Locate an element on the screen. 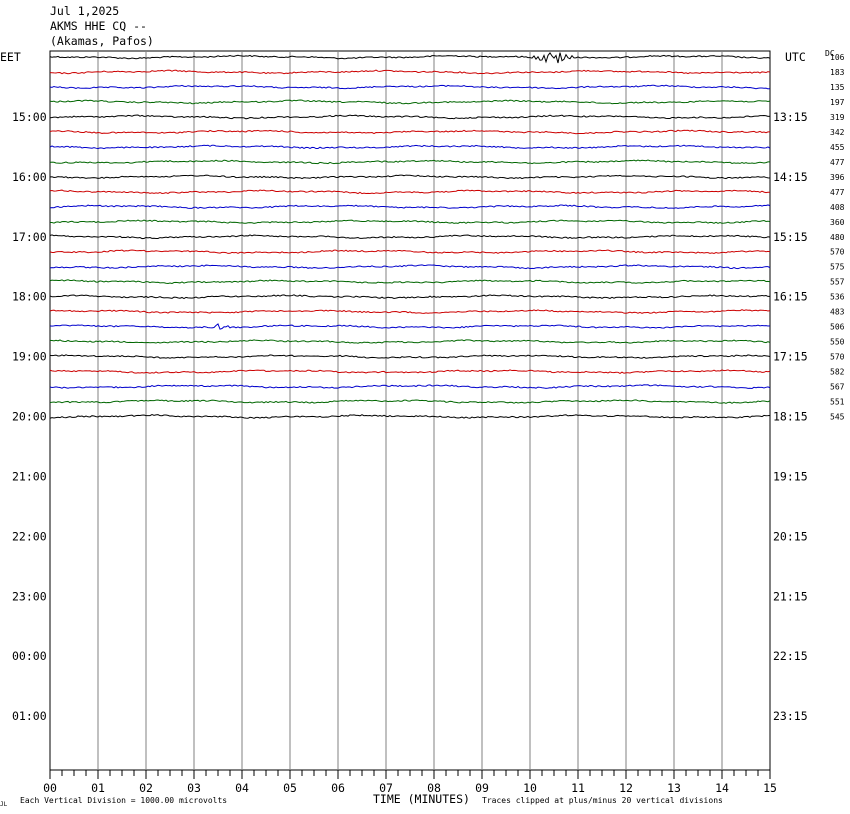 This screenshot has width=850, height=814. dc-offset-label: 480 is located at coordinates (837, 237).